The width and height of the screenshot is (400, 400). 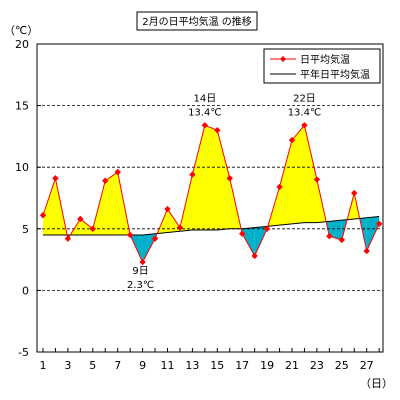 What do you see at coordinates (142, 365) in the screenshot?
I see `x-tick-label: 9` at bounding box center [142, 365].